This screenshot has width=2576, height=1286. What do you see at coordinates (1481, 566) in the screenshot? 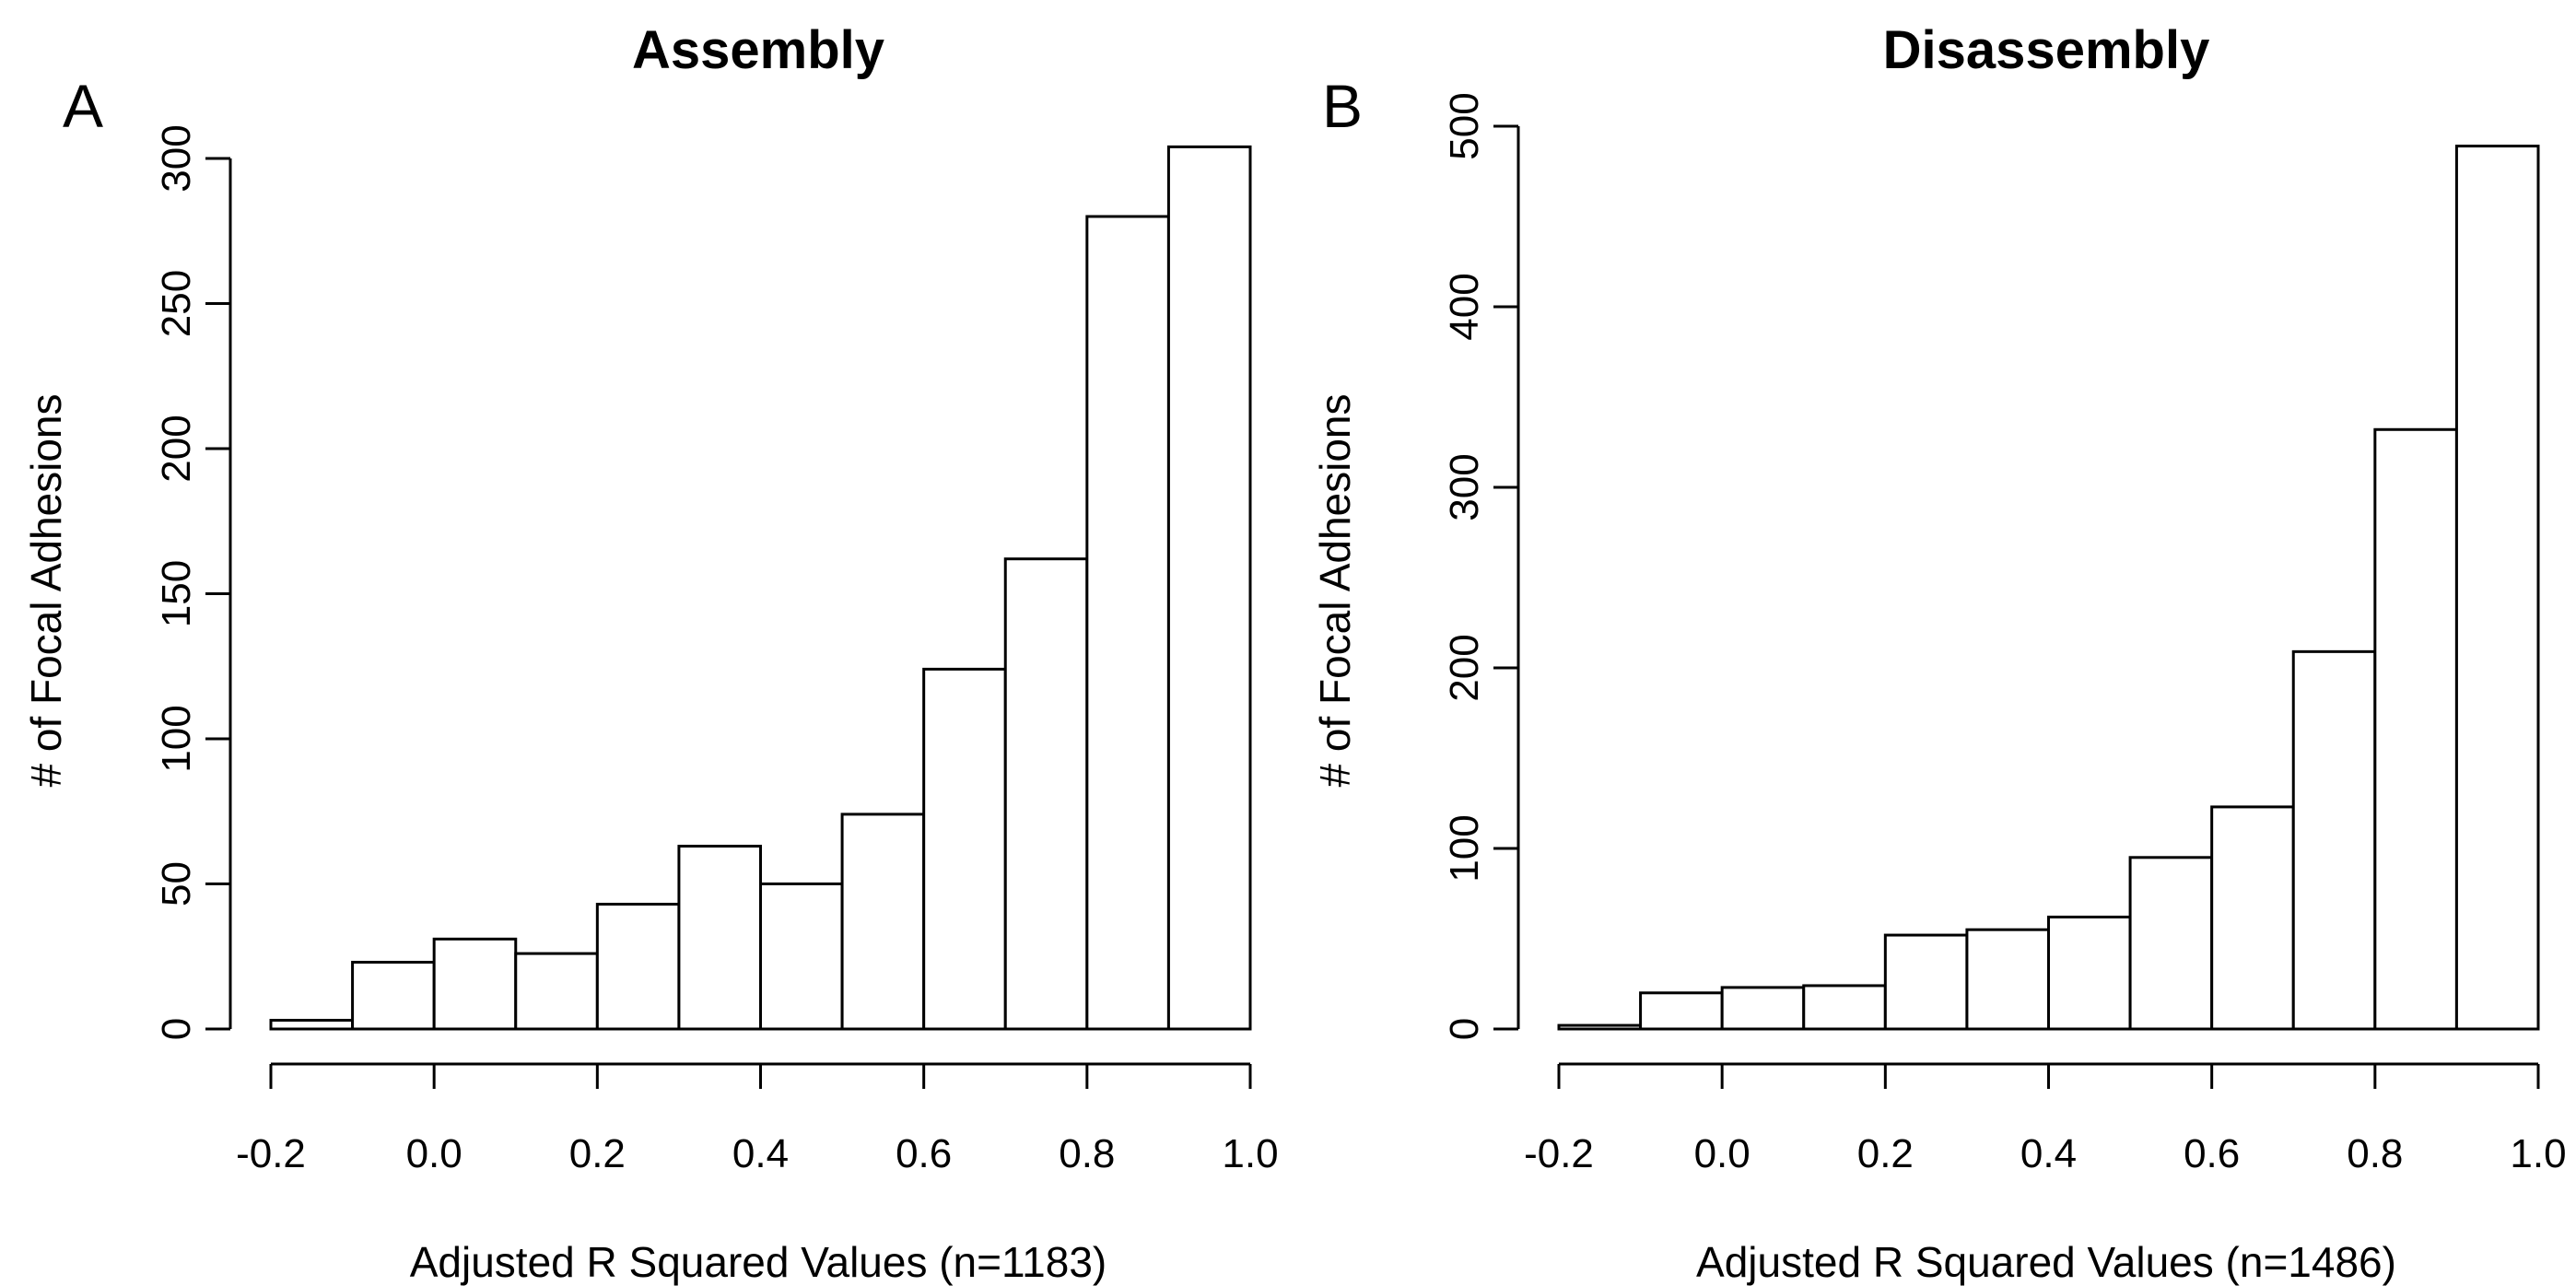
I see `y-axis: 0 100 200 300 400 500` at bounding box center [1481, 566].